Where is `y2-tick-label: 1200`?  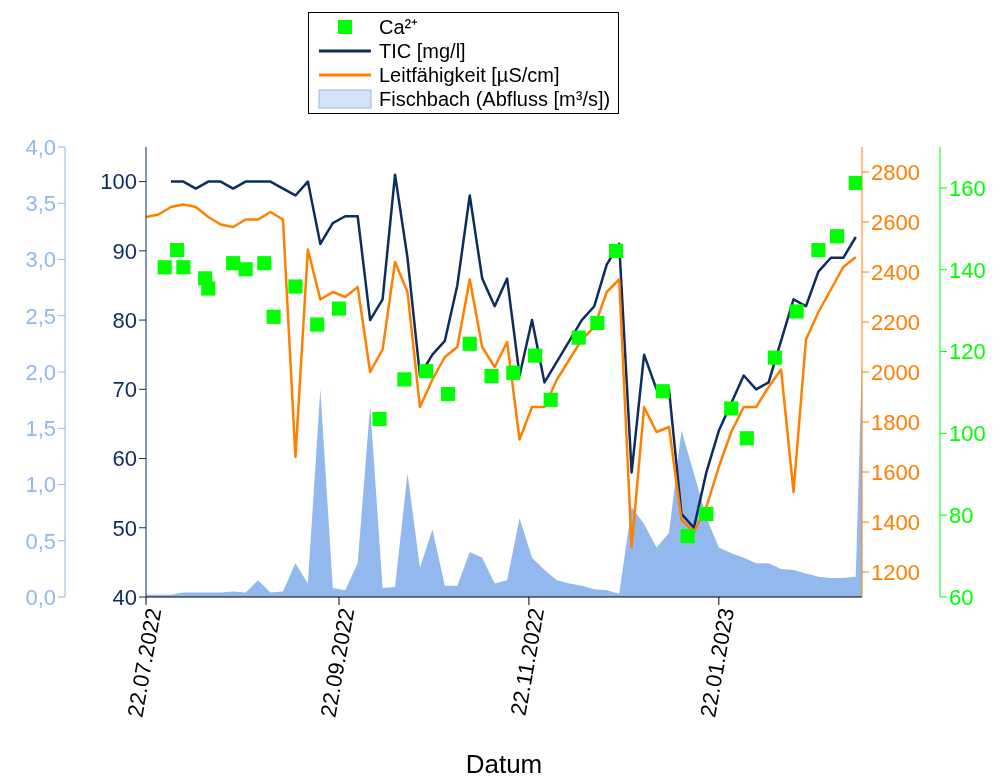
y2-tick-label: 1200 is located at coordinates (895, 572).